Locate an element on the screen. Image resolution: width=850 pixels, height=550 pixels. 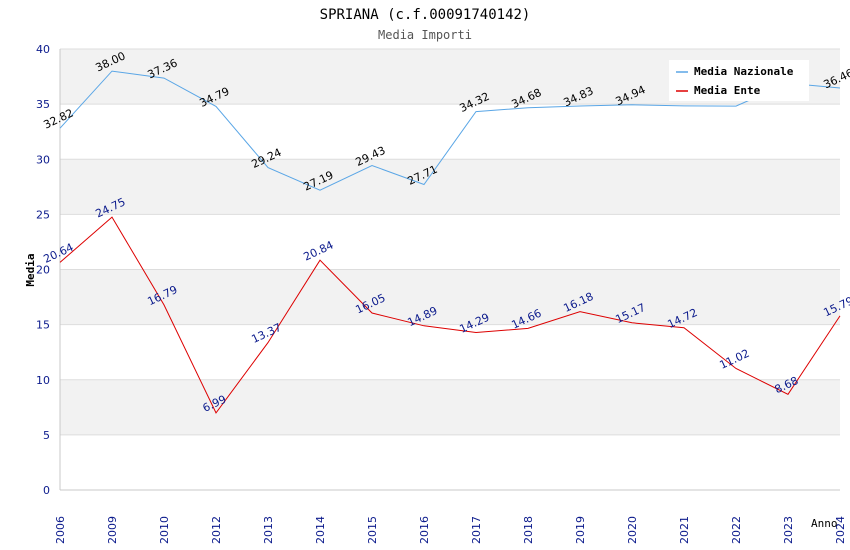
y-tick-label: 35 is located at coordinates (43, 104).